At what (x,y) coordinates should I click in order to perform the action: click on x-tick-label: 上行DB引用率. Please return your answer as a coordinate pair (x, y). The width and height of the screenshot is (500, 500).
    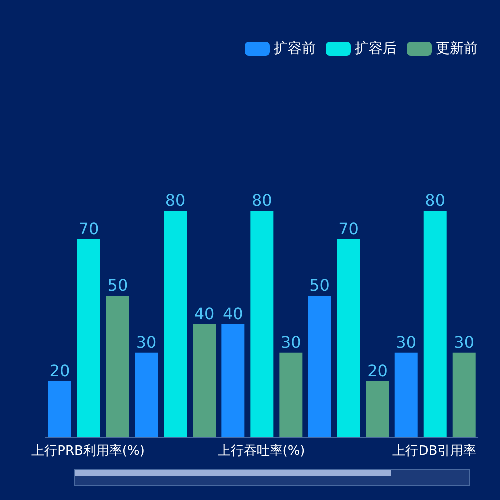
    Looking at the image, I should click on (434, 451).